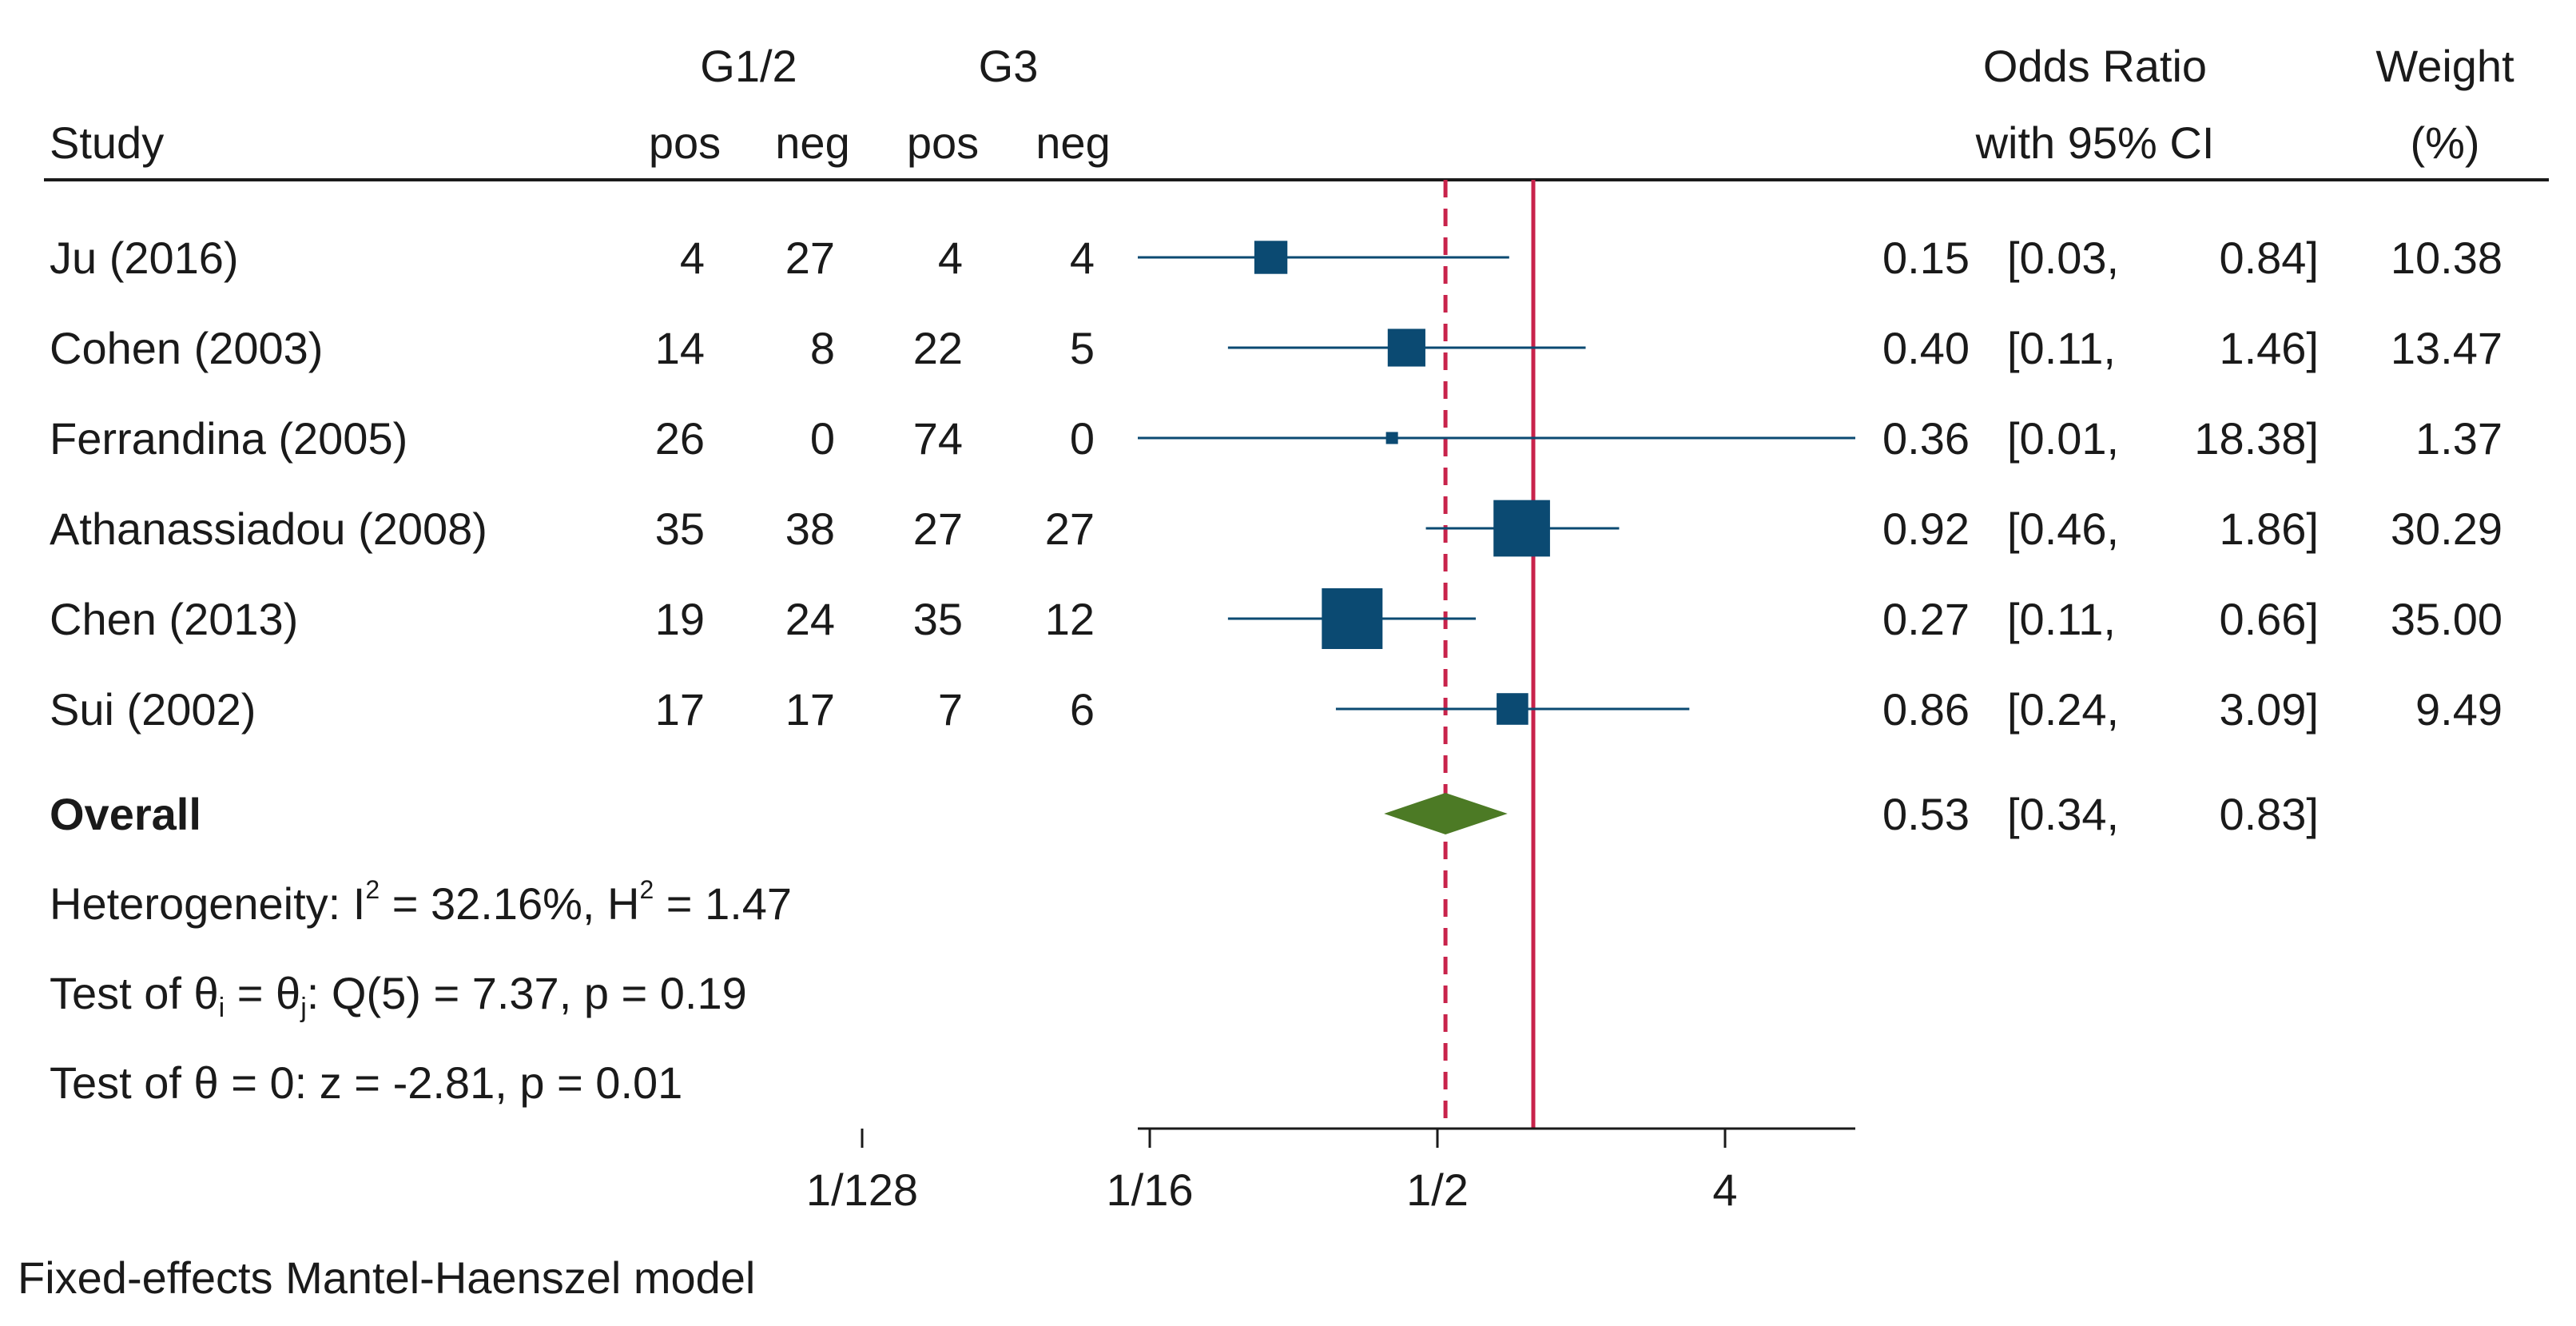 The height and width of the screenshot is (1326, 2576). I want to click on g3-pos-value: 4, so click(950, 258).